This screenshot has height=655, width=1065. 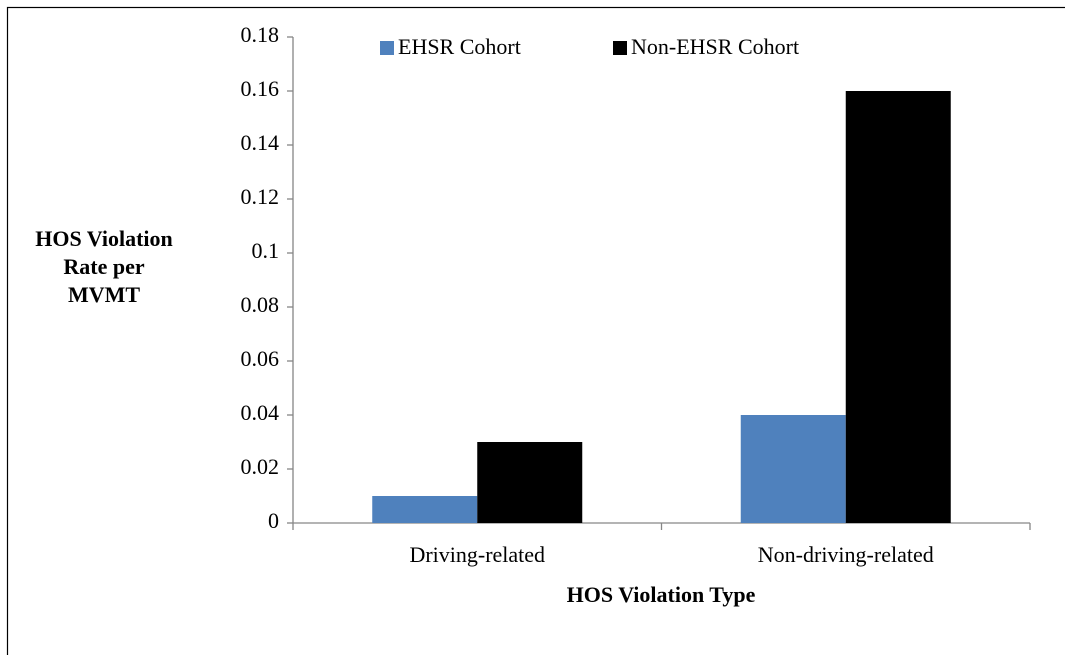 What do you see at coordinates (260, 412) in the screenshot?
I see `y-tick-label: 0.04` at bounding box center [260, 412].